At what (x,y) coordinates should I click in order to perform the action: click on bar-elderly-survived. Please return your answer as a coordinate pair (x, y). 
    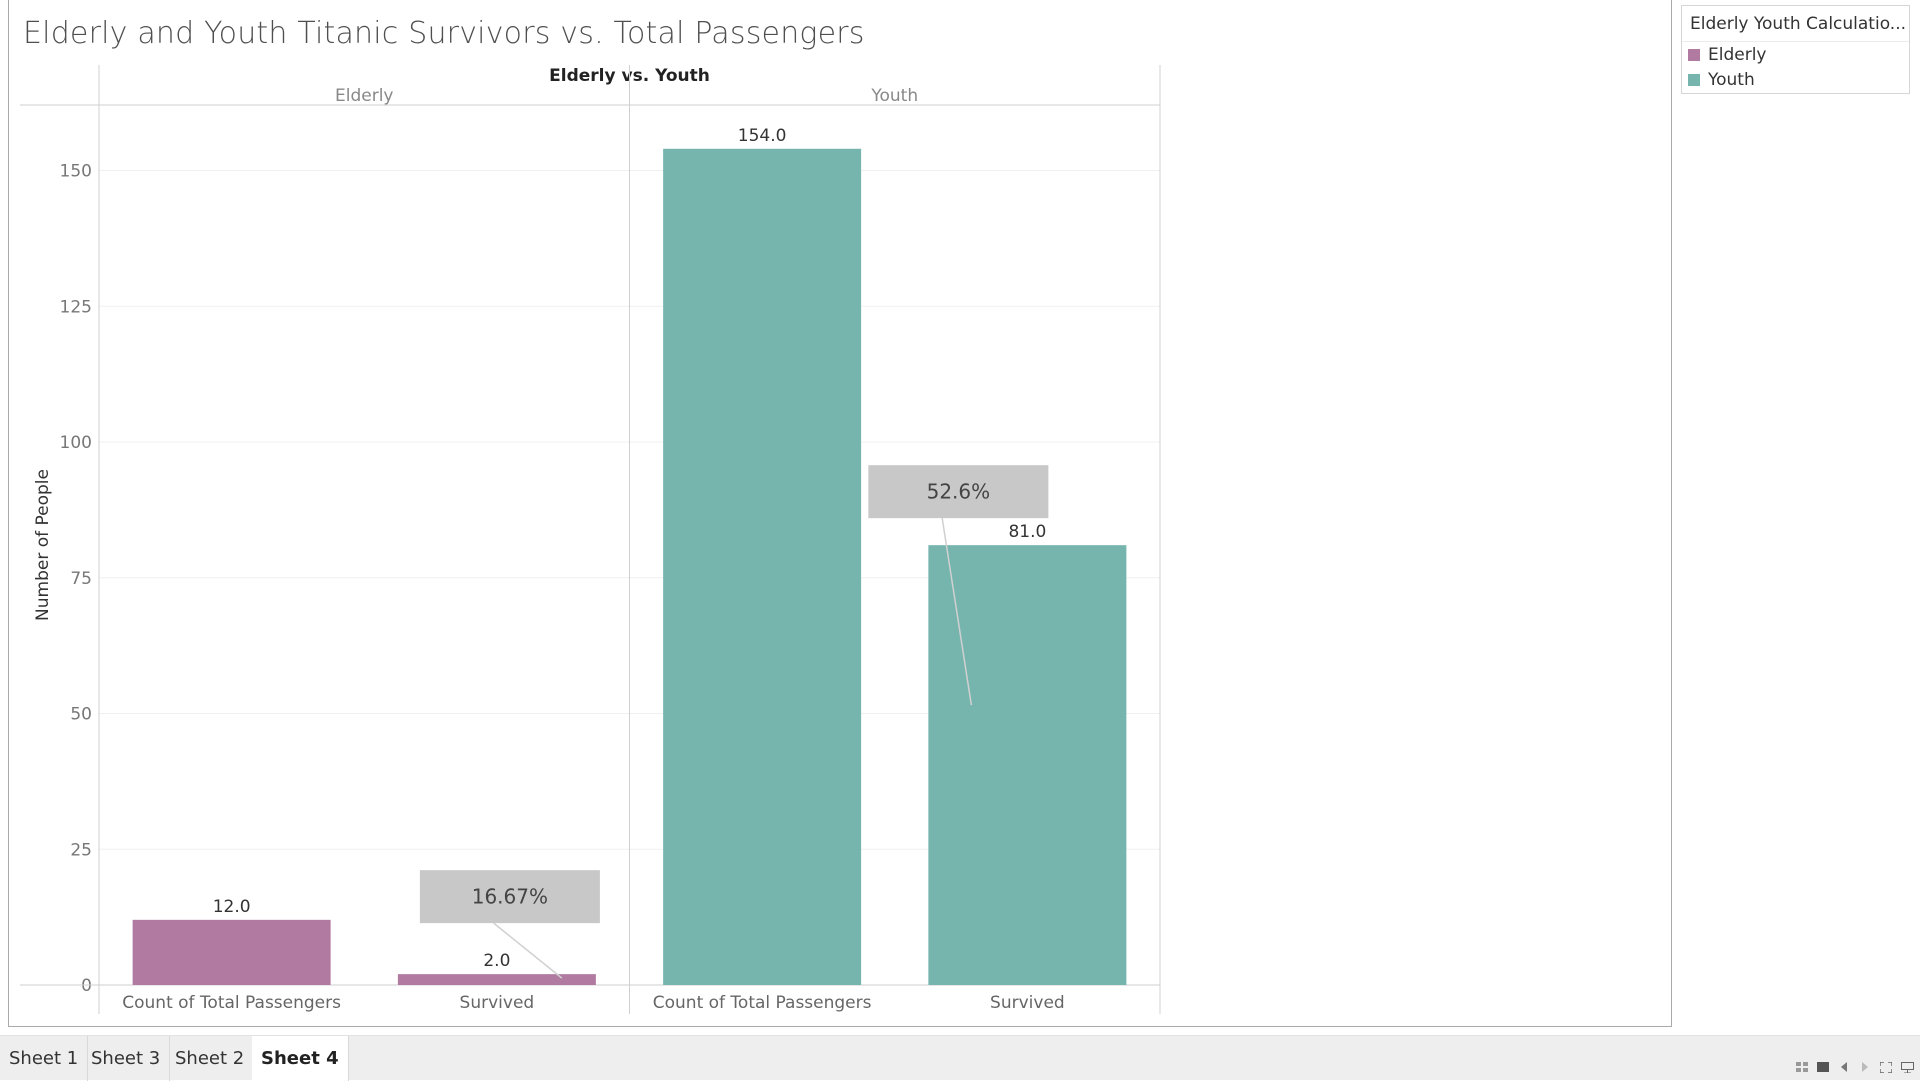
    Looking at the image, I should click on (496, 979).